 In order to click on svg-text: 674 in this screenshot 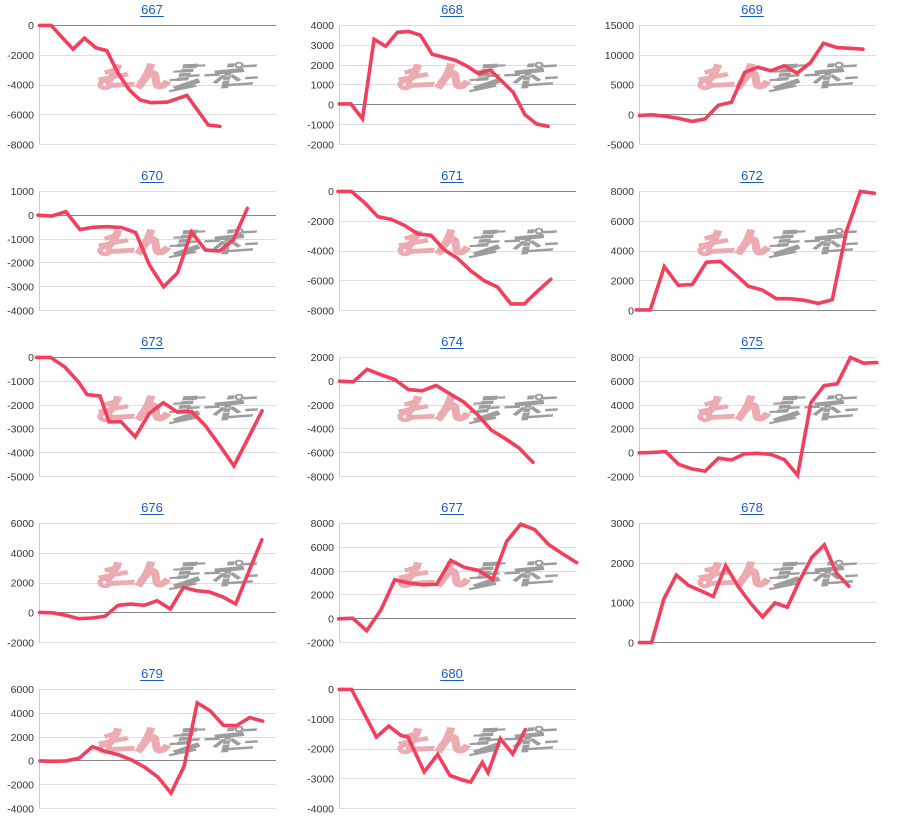, I will do `click(452, 341)`.